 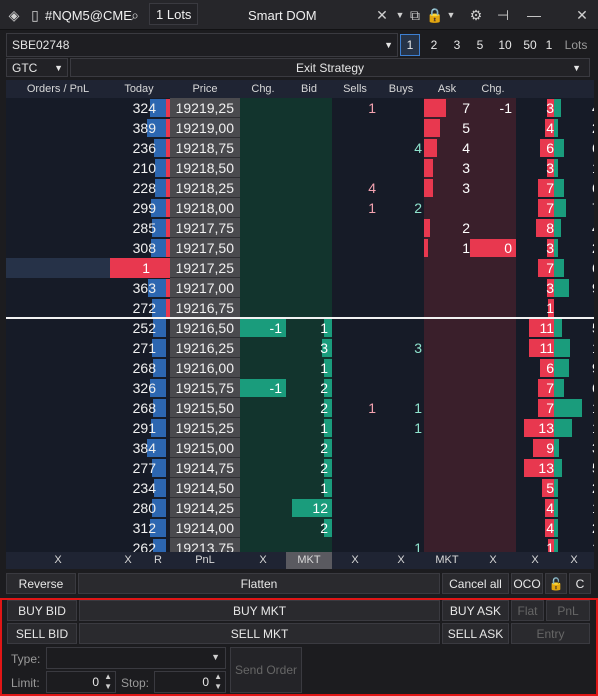 What do you see at coordinates (434, 45) in the screenshot?
I see `lot-size-2: 2` at bounding box center [434, 45].